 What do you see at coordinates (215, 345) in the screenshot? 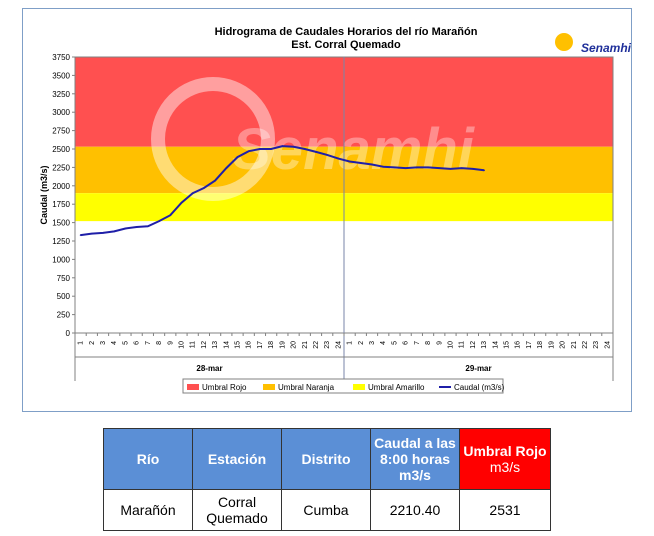
I see `x-tick-label: 13` at bounding box center [215, 345].